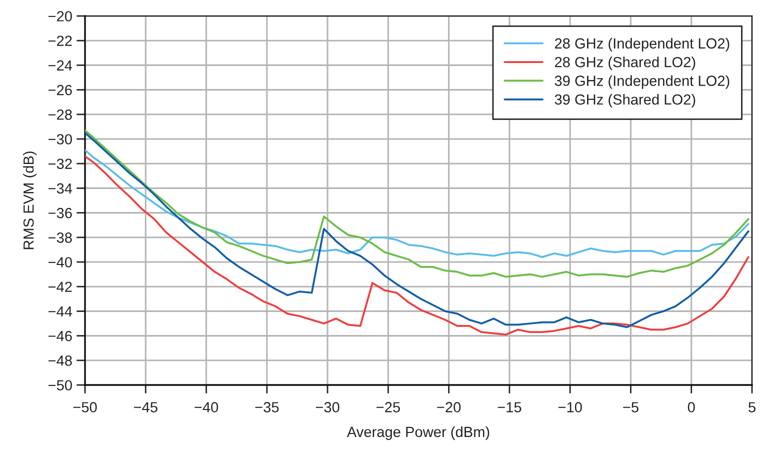  What do you see at coordinates (60, 164) in the screenshot?
I see `y-tick-label: −32` at bounding box center [60, 164].